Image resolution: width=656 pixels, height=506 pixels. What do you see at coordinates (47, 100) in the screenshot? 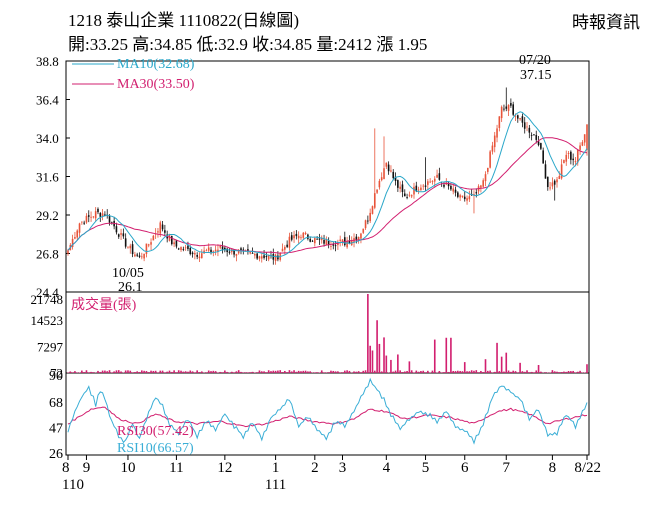
I see `price-tick-label: 36.4` at bounding box center [47, 100].